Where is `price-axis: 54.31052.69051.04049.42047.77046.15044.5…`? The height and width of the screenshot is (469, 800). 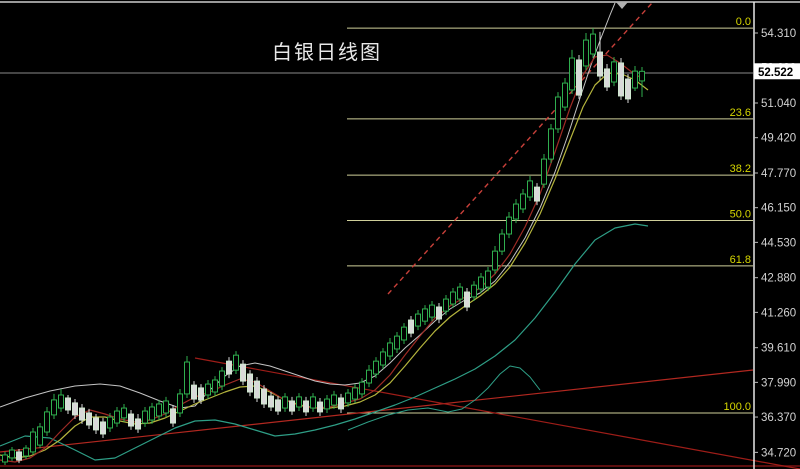
price-axis: 54.31052.69051.04049.42047.77046.15044.5… is located at coordinates (774, 235).